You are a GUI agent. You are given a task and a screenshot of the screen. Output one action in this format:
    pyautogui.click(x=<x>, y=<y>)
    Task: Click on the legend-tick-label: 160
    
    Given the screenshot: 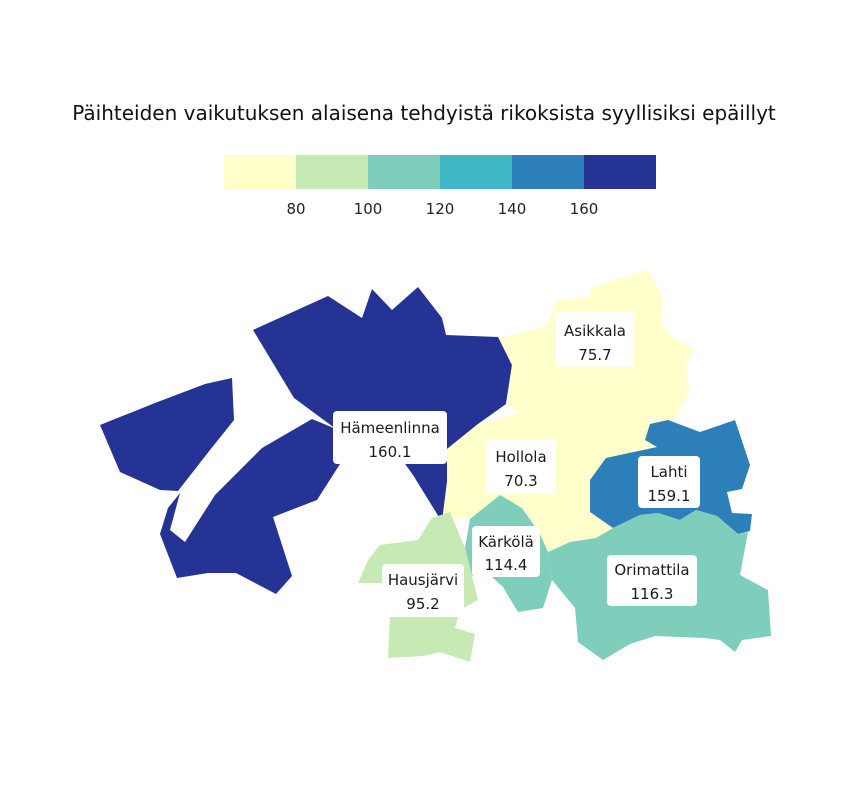 What is the action you would take?
    pyautogui.click(x=584, y=209)
    